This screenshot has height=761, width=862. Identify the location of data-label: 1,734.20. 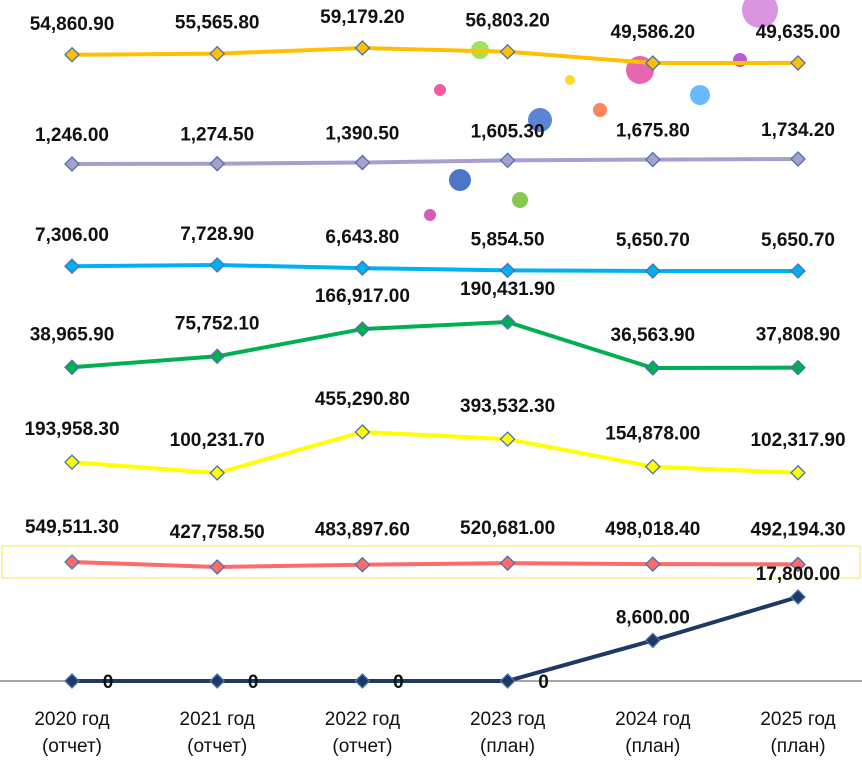
(798, 130).